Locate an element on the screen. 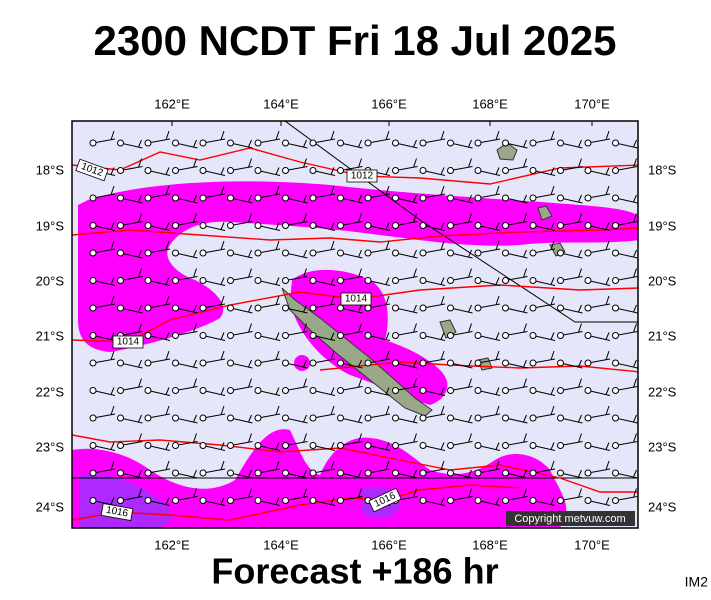 The height and width of the screenshot is (600, 711). lon-label-top: 164°E is located at coordinates (281, 103).